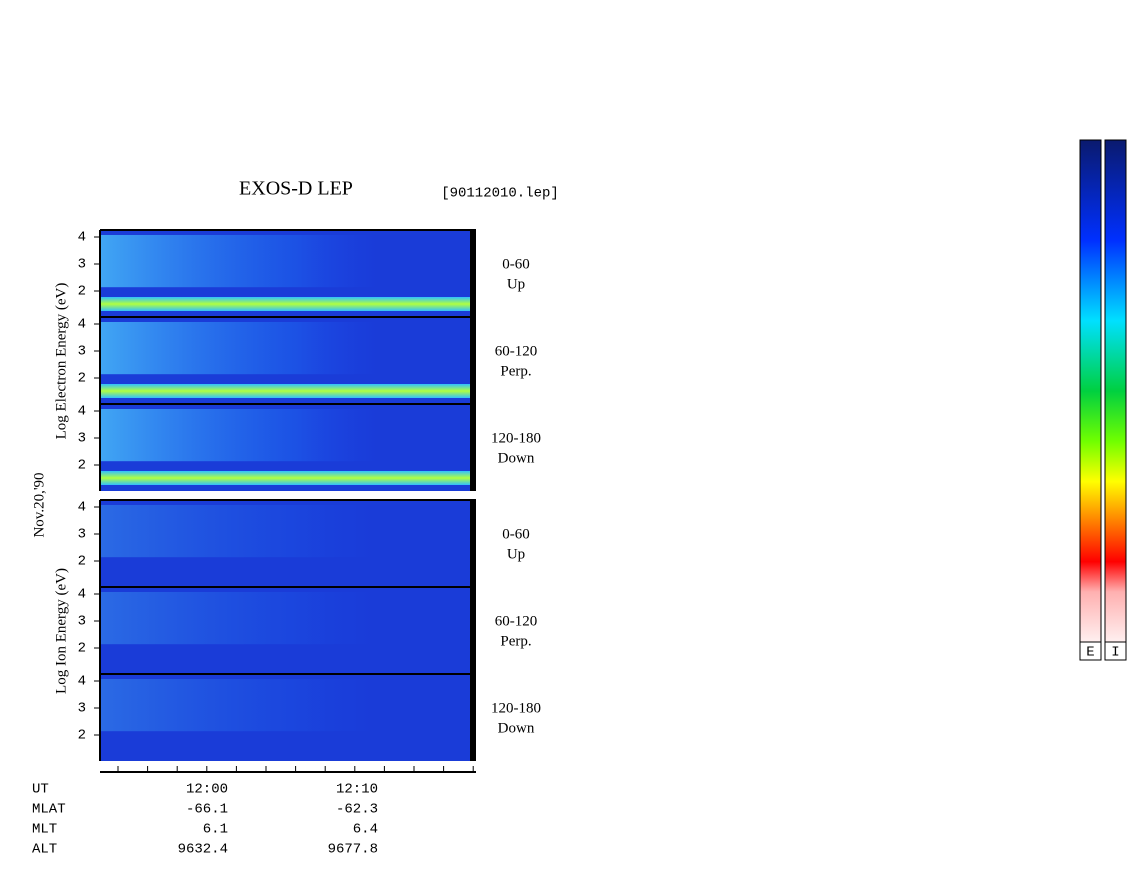 The height and width of the screenshot is (875, 1130). What do you see at coordinates (61, 631) in the screenshot?
I see `axis-label: Log Ion Energy (eV)` at bounding box center [61, 631].